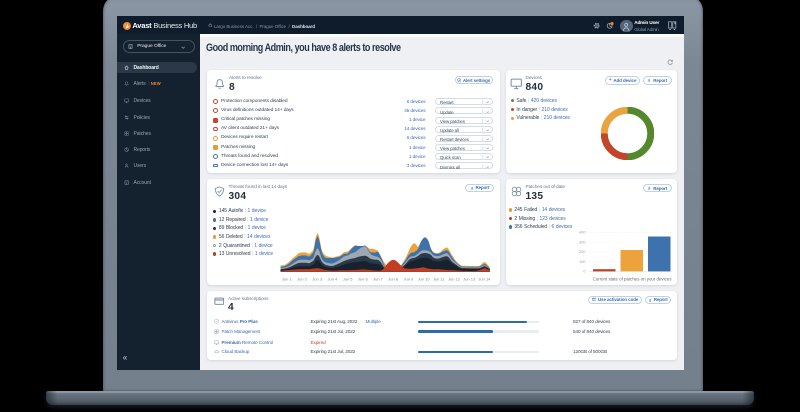  Describe the element at coordinates (484, 279) in the screenshot. I see `svg-text: Jun 14` at that location.